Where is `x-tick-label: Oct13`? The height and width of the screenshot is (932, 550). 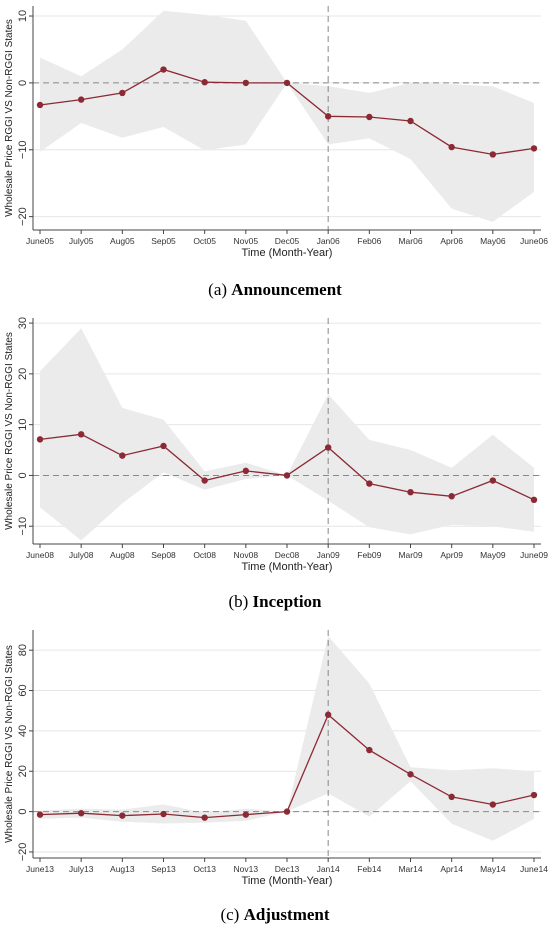 x-tick-label: Oct13 is located at coordinates (204, 869).